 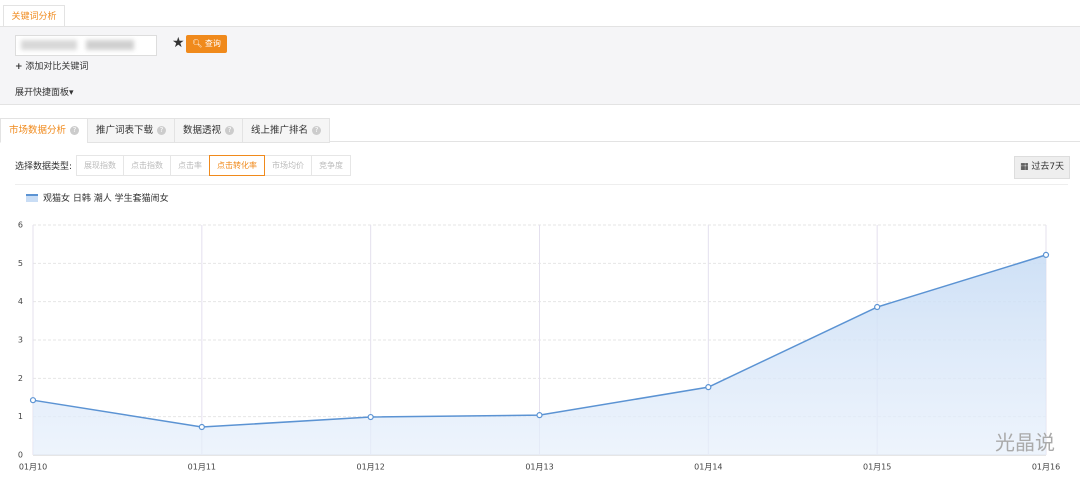 What do you see at coordinates (539, 467) in the screenshot?
I see `x-tick-label: 01月13` at bounding box center [539, 467].